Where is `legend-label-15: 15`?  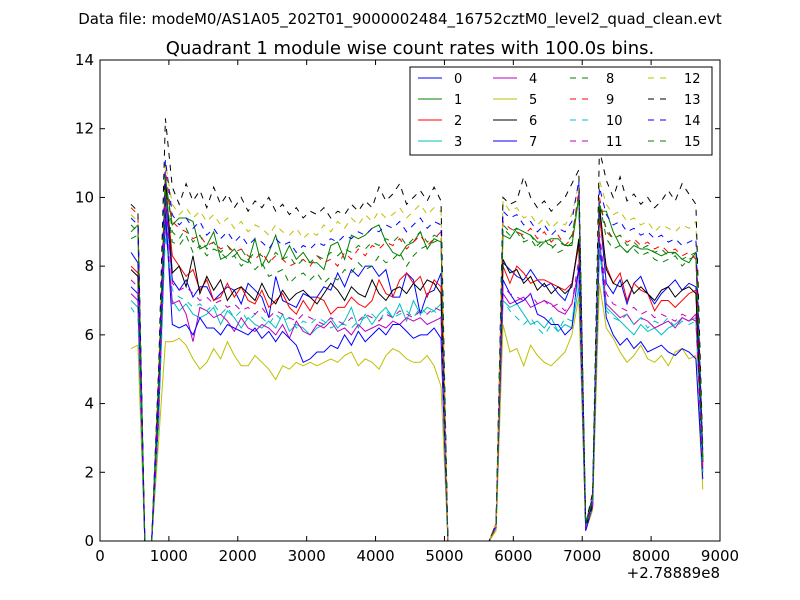
legend-label-15: 15 is located at coordinates (692, 142).